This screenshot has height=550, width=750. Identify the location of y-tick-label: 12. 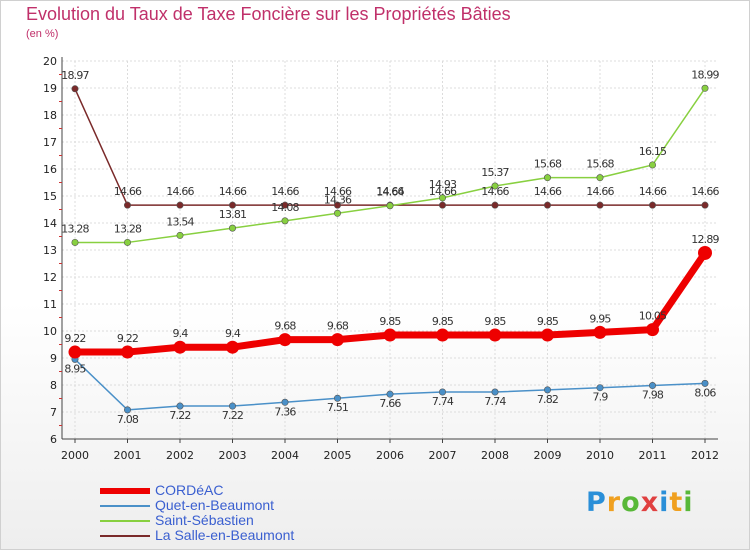
(50, 277).